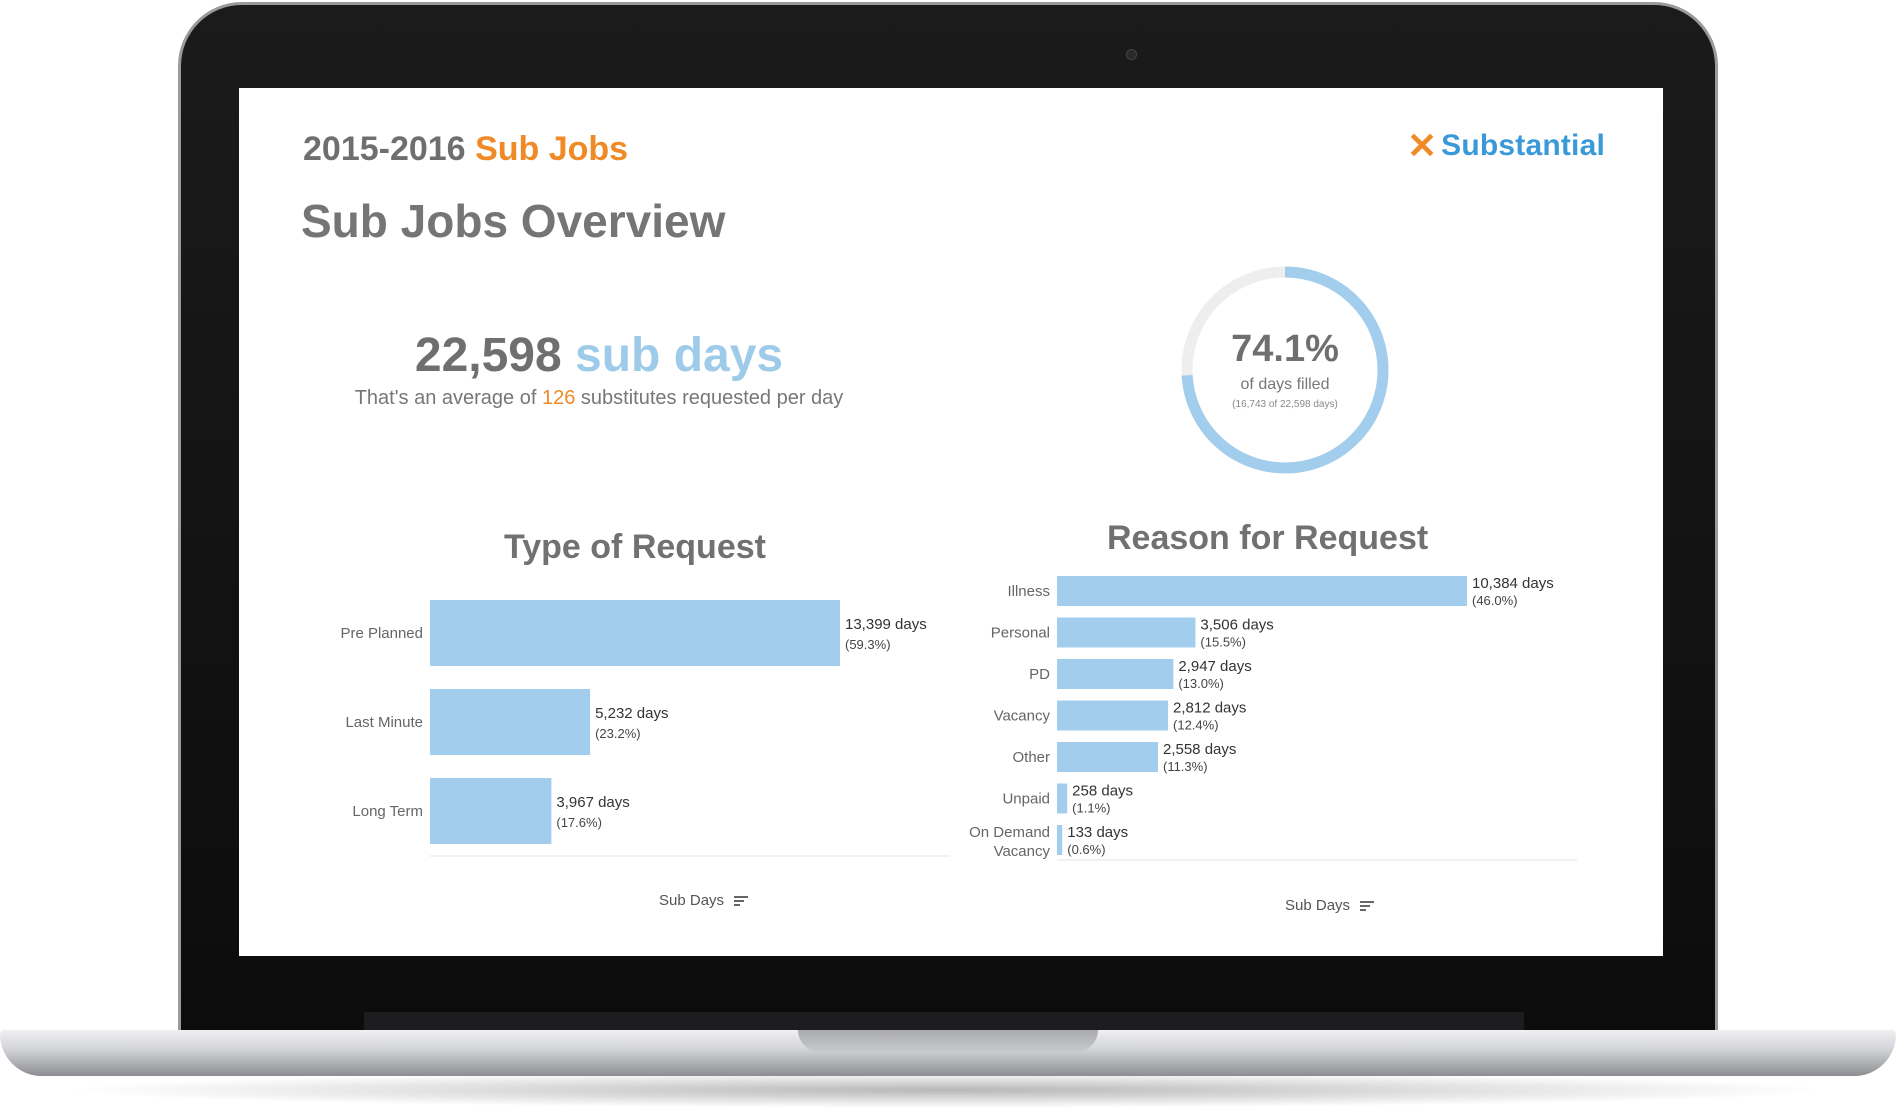  Describe the element at coordinates (1236, 625) in the screenshot. I see `data-label: 3,506 days` at that location.